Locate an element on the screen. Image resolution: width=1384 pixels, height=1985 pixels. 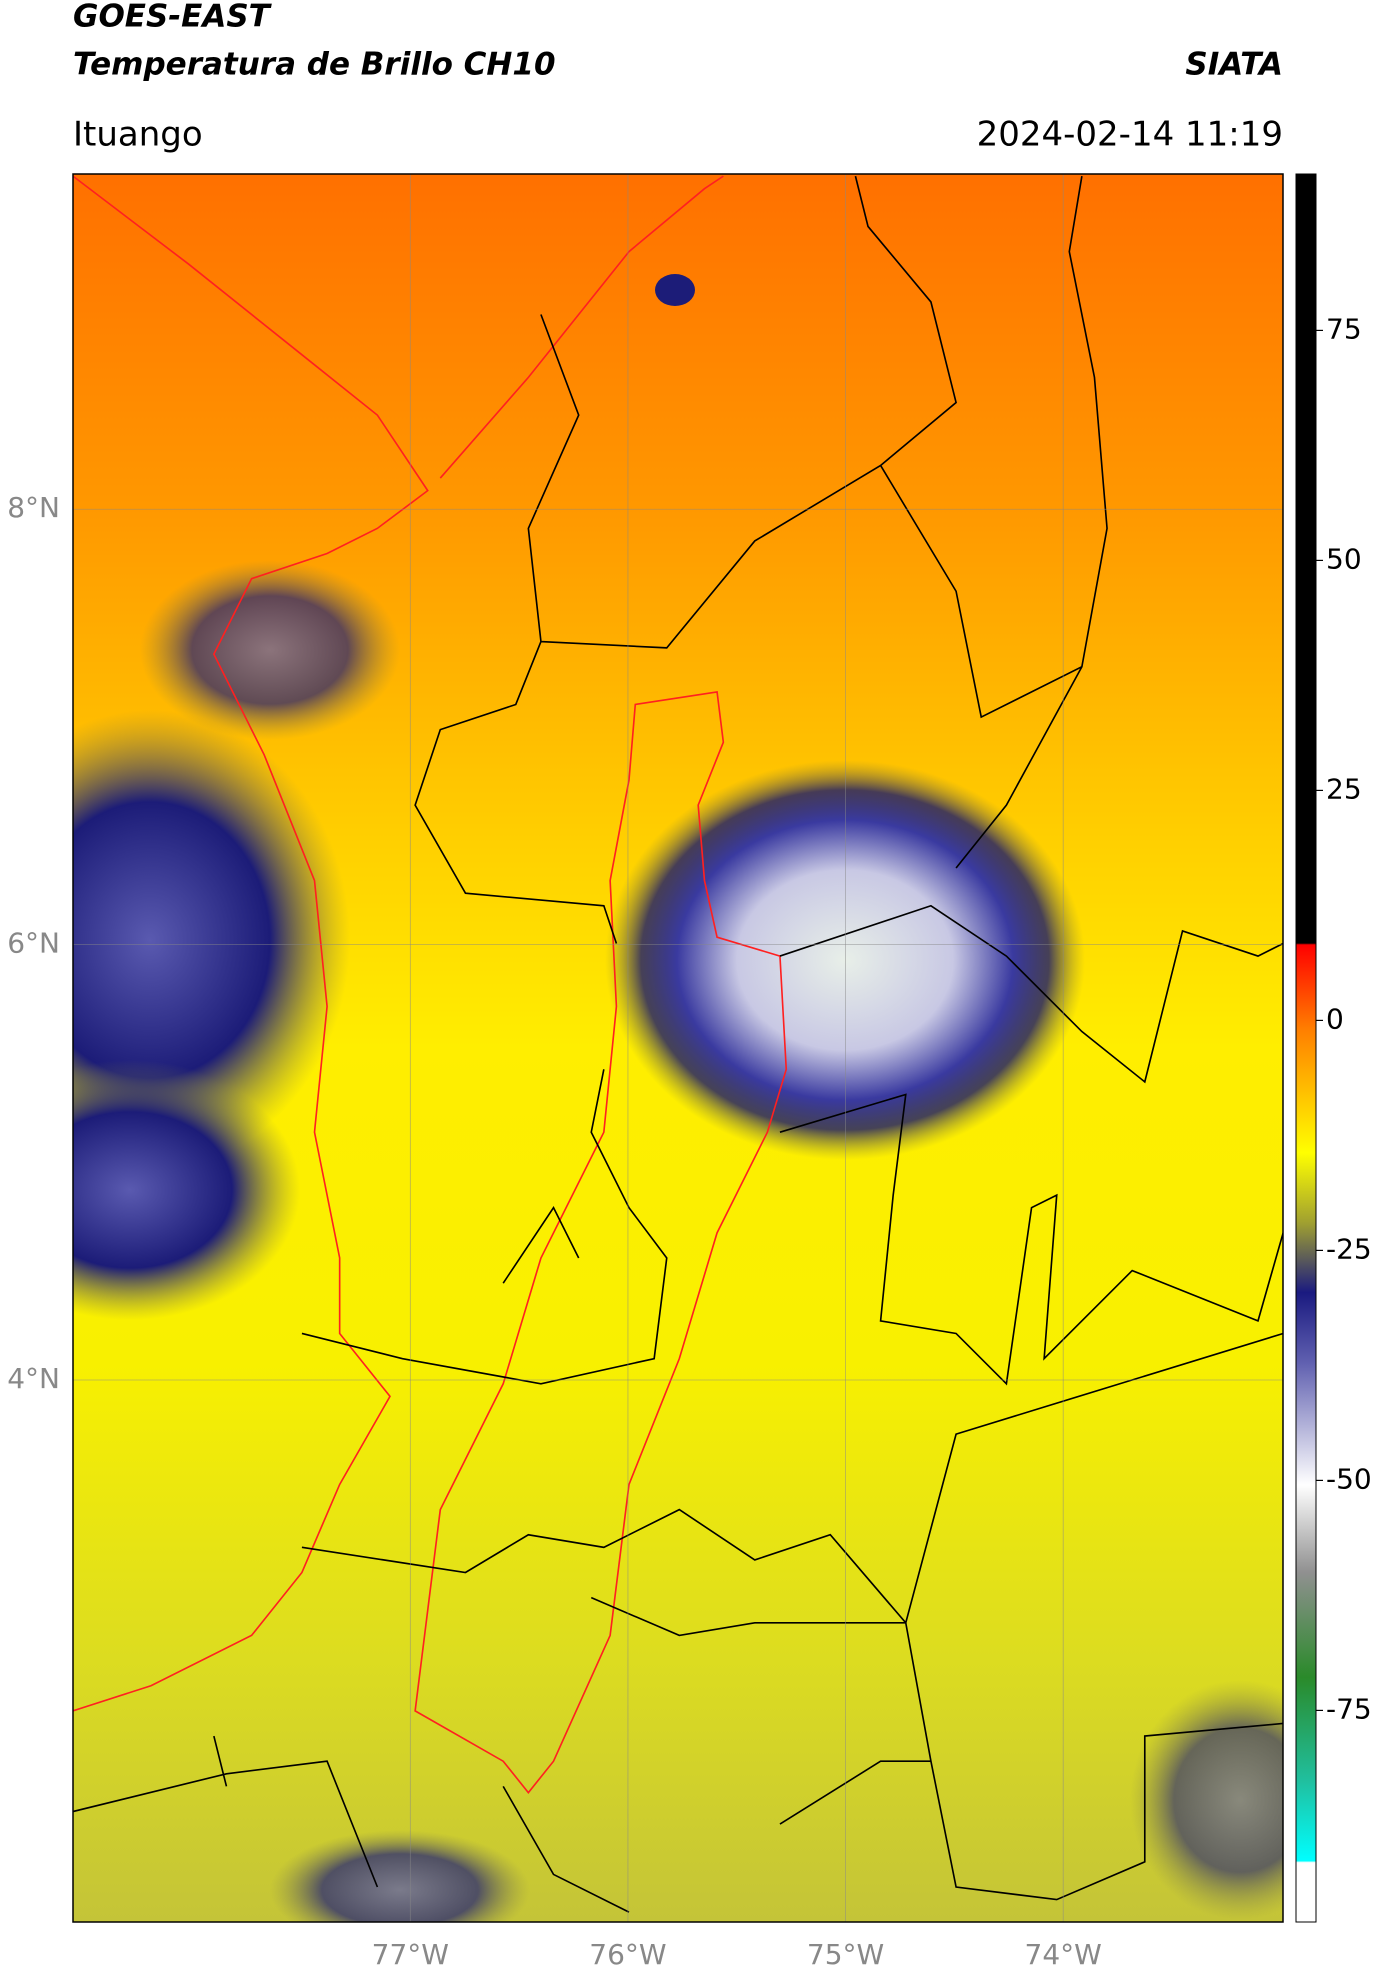
y-tick-label: 8°N is located at coordinates (33, 507).